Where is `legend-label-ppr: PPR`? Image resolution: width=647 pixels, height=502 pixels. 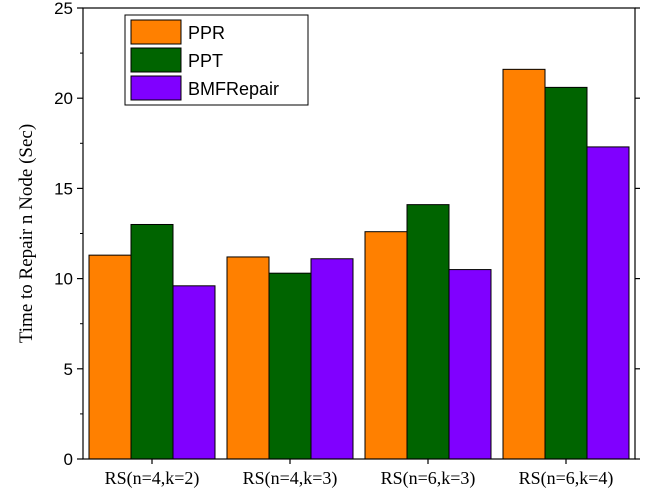 legend-label-ppr: PPR is located at coordinates (206, 33).